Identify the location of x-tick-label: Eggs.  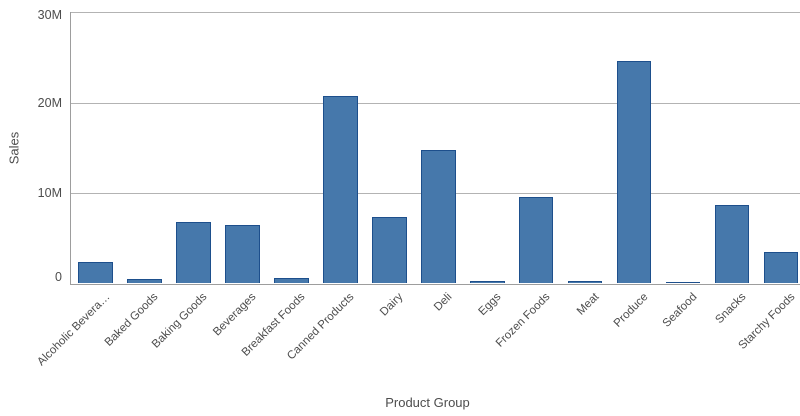
(490, 305).